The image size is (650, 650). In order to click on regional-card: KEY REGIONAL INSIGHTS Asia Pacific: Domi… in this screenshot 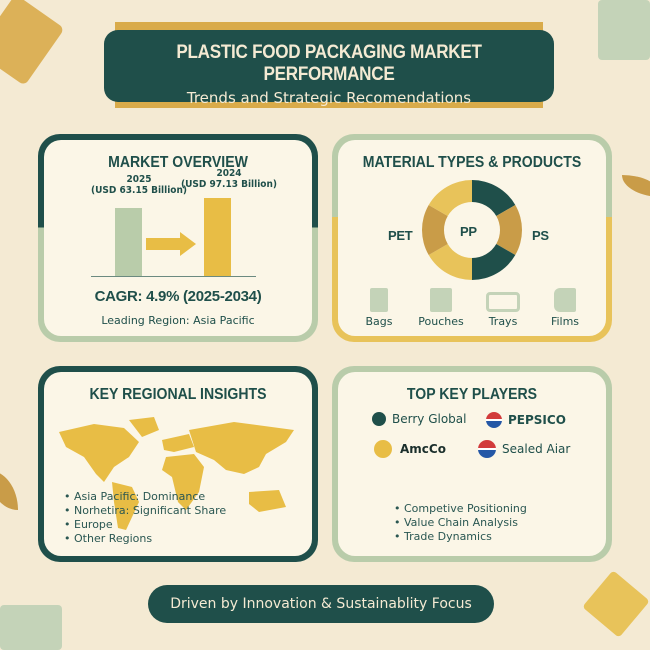, I will do `click(178, 464)`.